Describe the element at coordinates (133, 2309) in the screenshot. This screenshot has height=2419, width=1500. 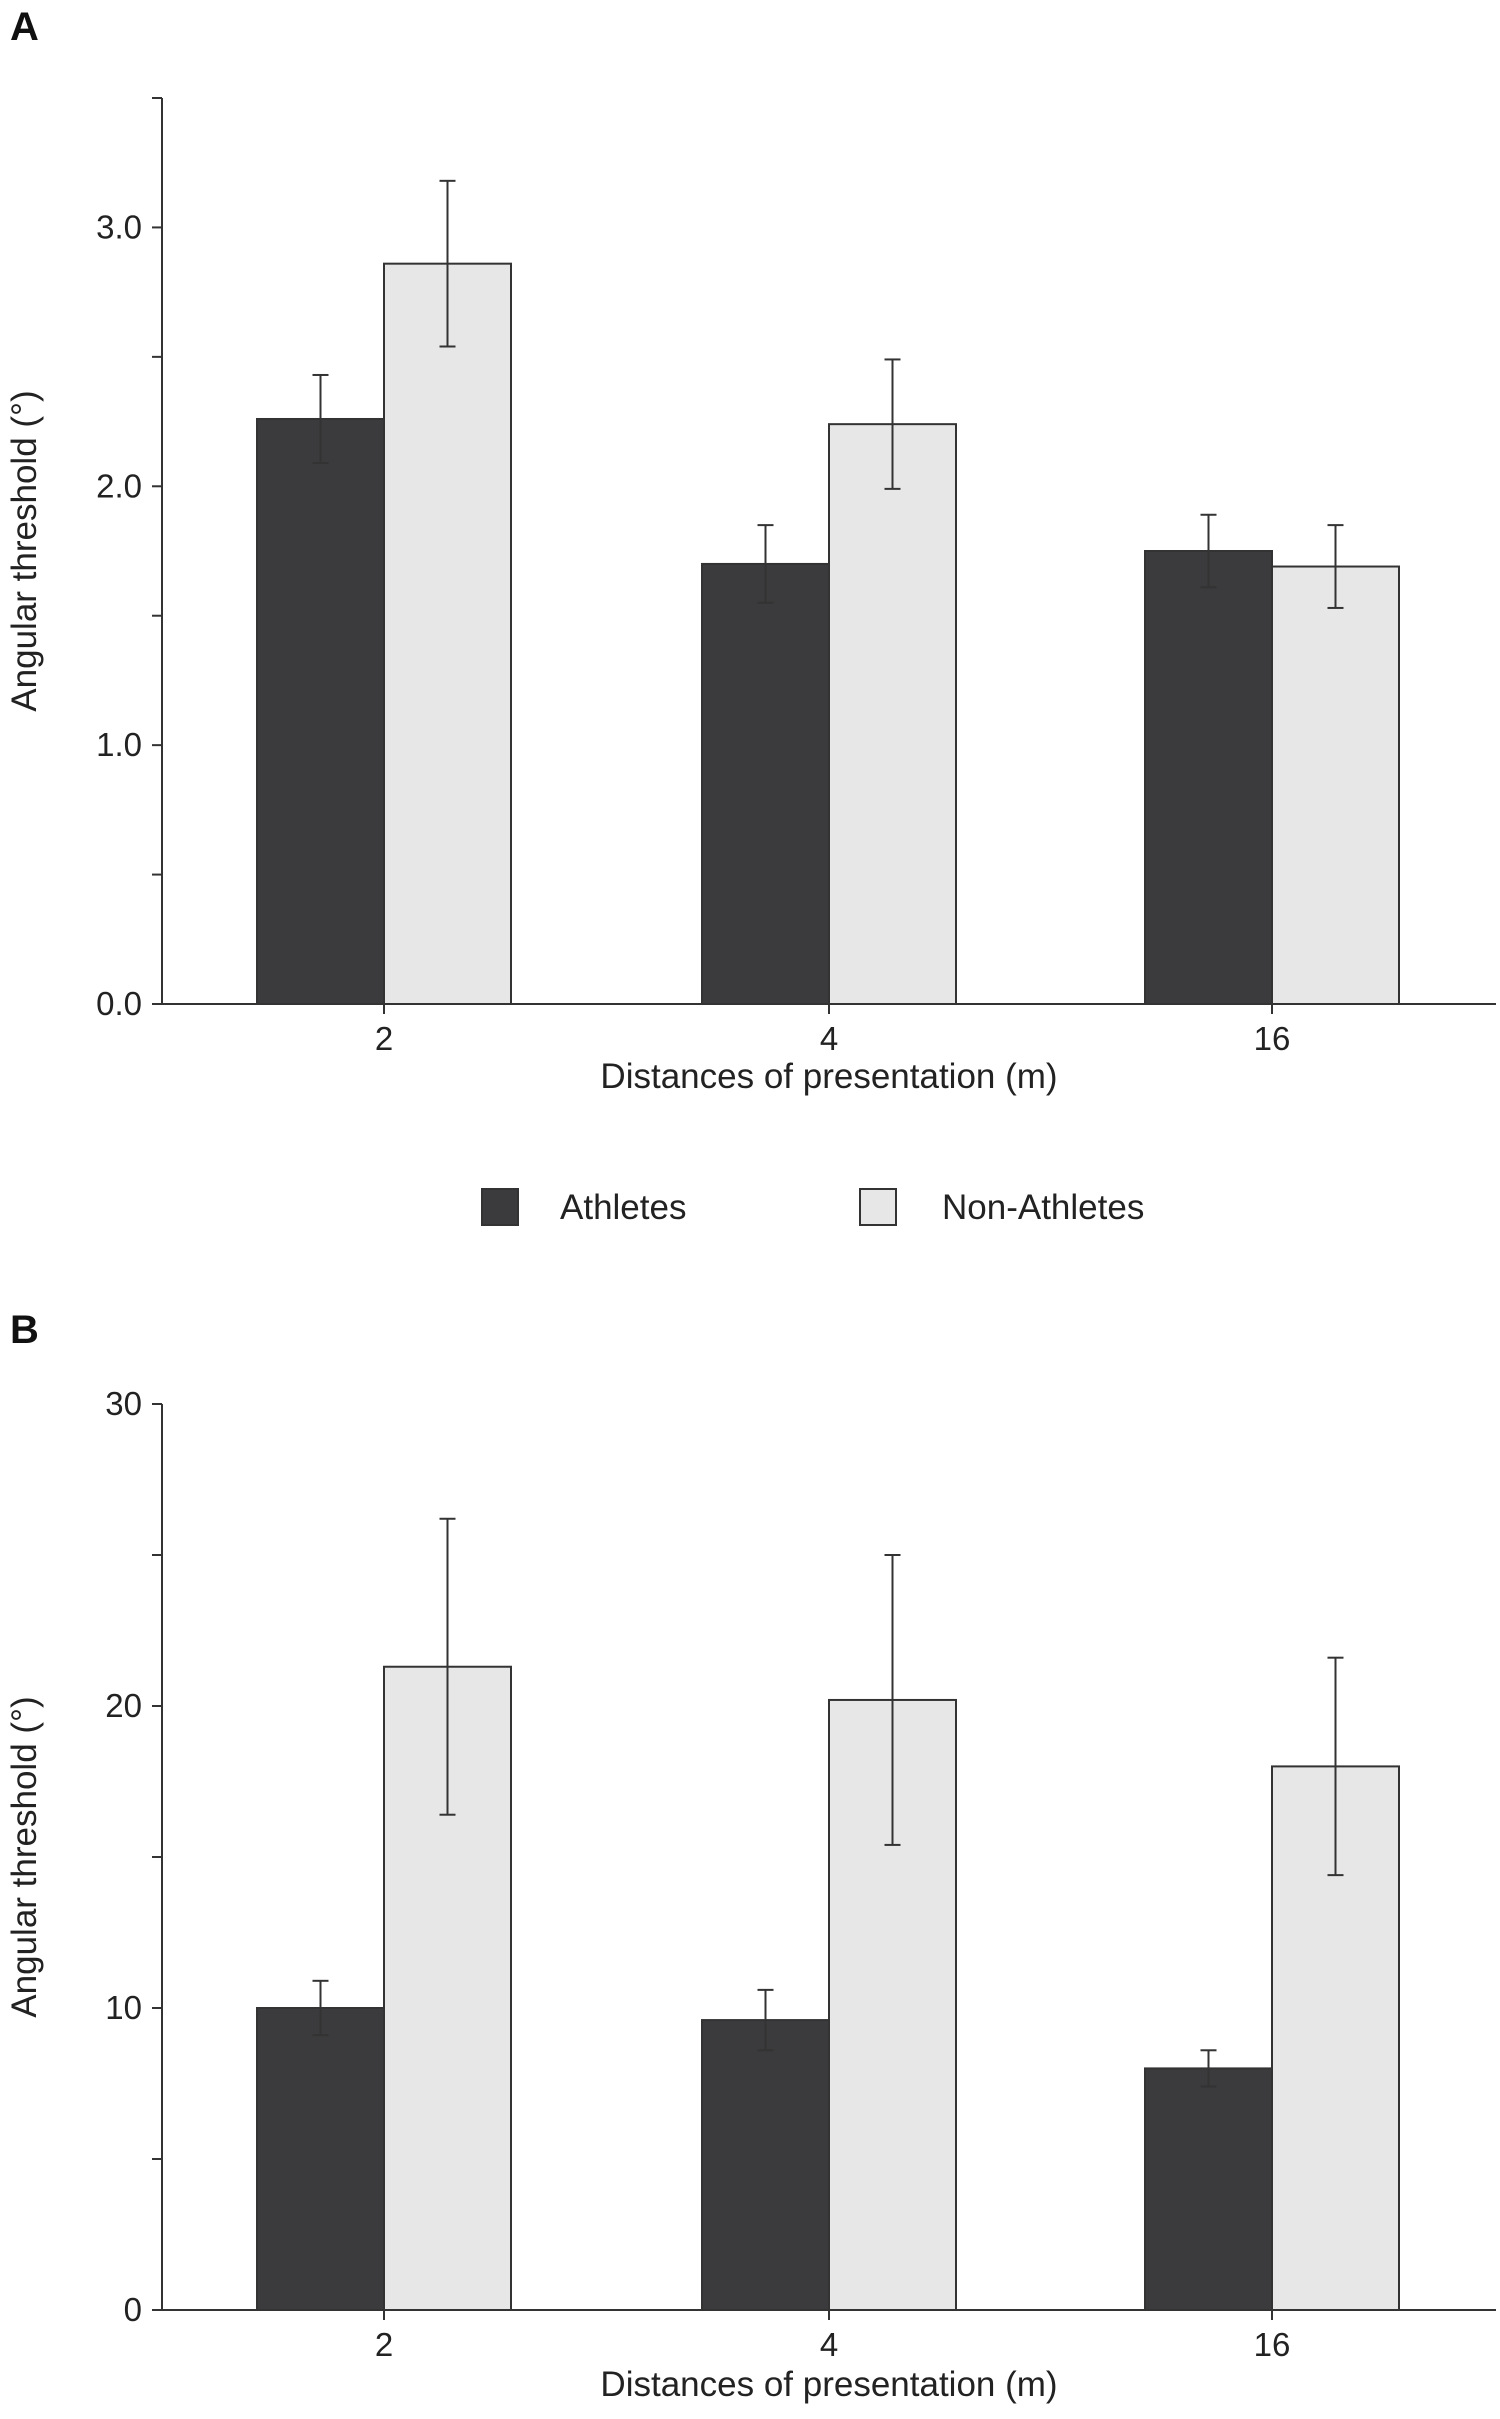
I see `y-tick-label: 0` at that location.